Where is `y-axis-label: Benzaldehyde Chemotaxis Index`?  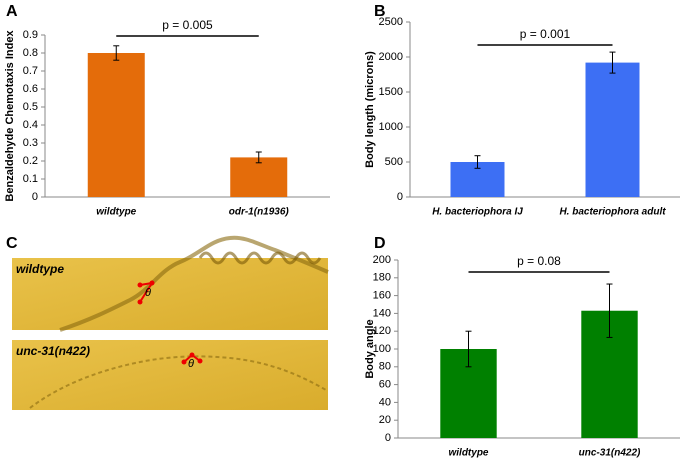
y-axis-label: Benzaldehyde Chemotaxis Index is located at coordinates (10, 116).